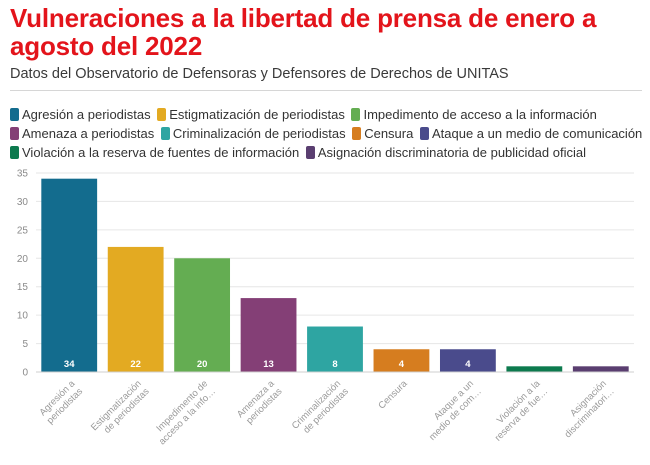 Image resolution: width=650 pixels, height=465 pixels. Describe the element at coordinates (268, 364) in the screenshot. I see `data-label: 13` at that location.